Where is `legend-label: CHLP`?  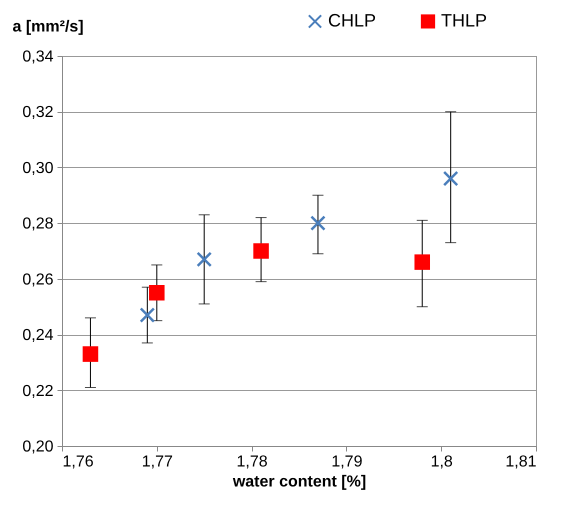
legend-label: CHLP is located at coordinates (352, 20).